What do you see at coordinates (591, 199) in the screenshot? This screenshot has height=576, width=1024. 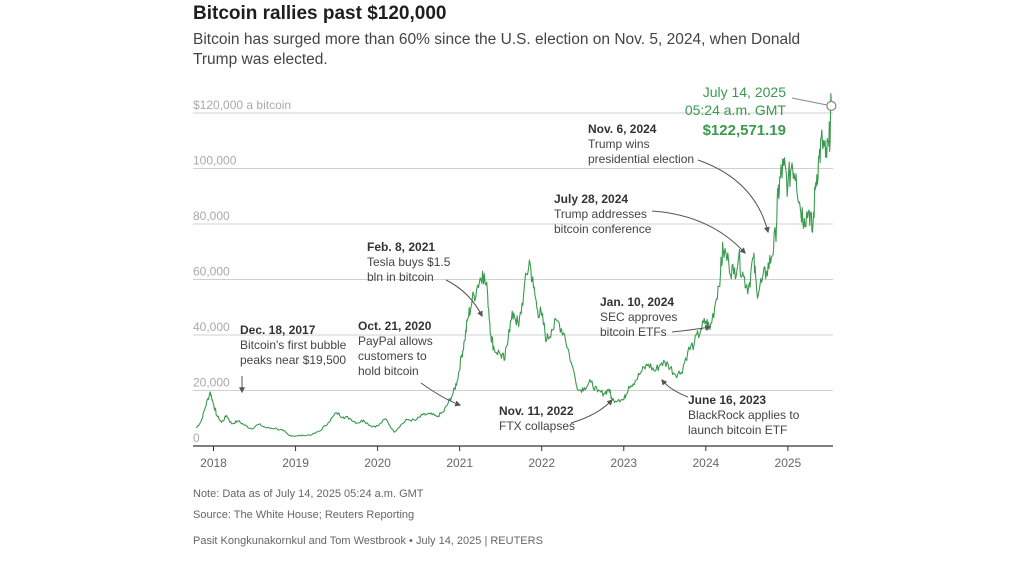 I see `annotation-date: July 28, 2024` at bounding box center [591, 199].